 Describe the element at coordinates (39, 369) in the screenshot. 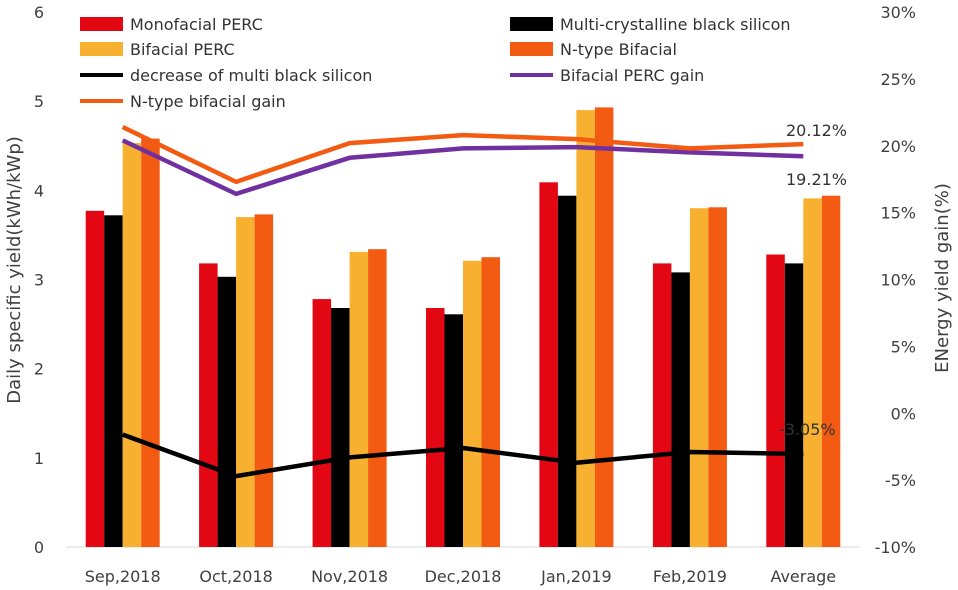

I see `y-left-tick-label: 2` at that location.